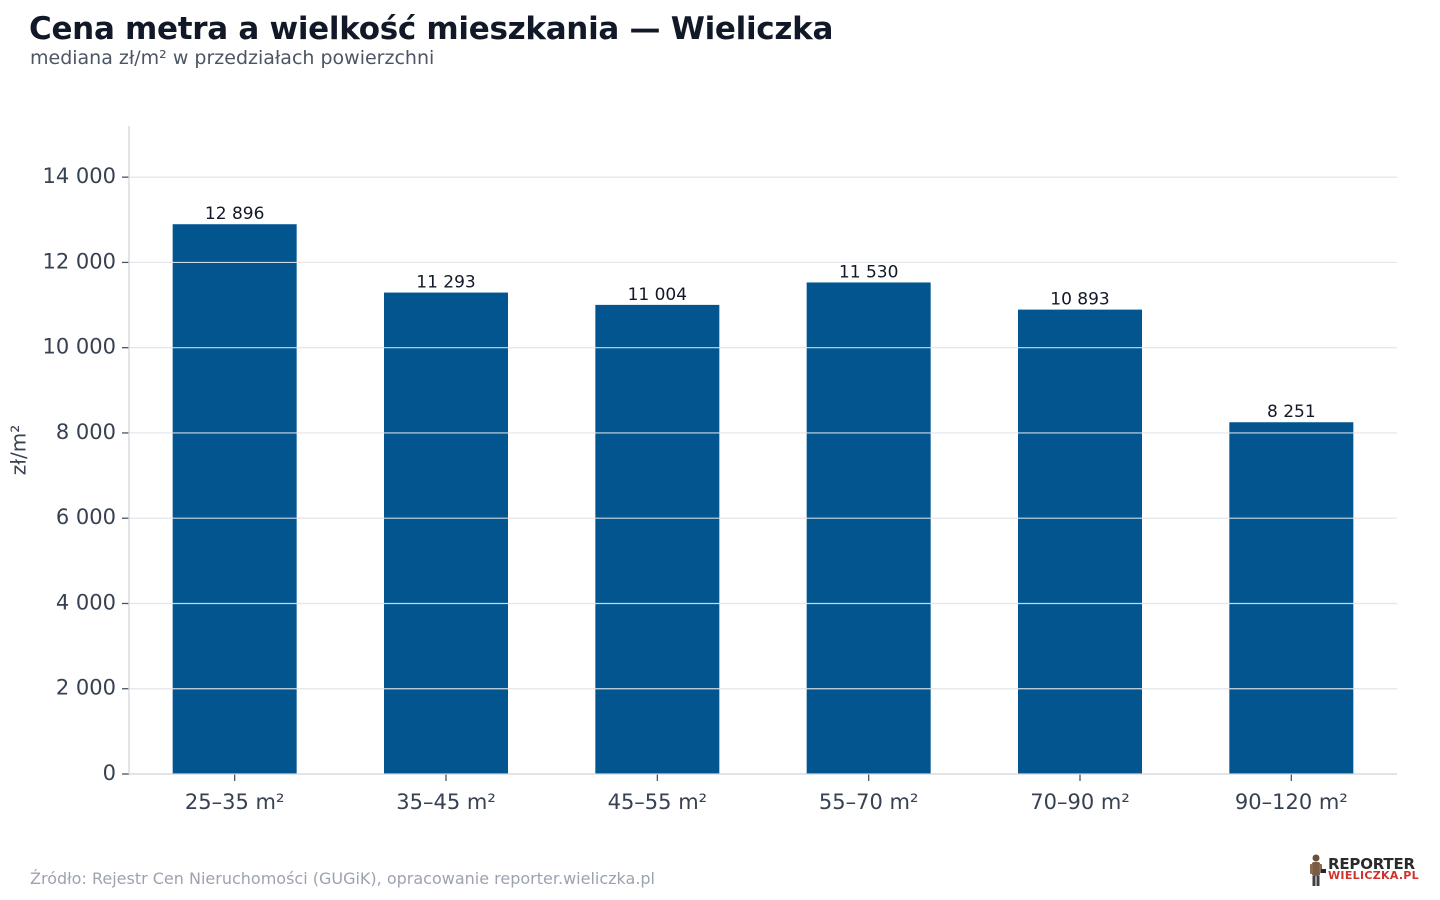 The image size is (1440, 900). What do you see at coordinates (19, 450) in the screenshot?
I see `y-axis-label: zł/m²` at bounding box center [19, 450].